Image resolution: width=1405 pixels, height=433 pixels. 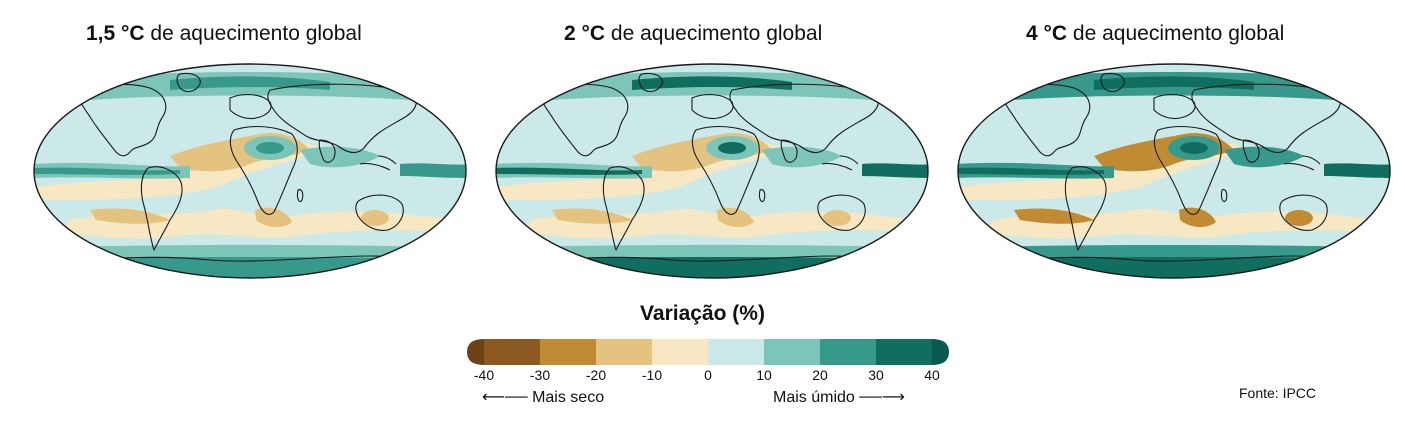 What do you see at coordinates (505, 397) in the screenshot?
I see `arrow-left-icon: ⟵──` at bounding box center [505, 397].